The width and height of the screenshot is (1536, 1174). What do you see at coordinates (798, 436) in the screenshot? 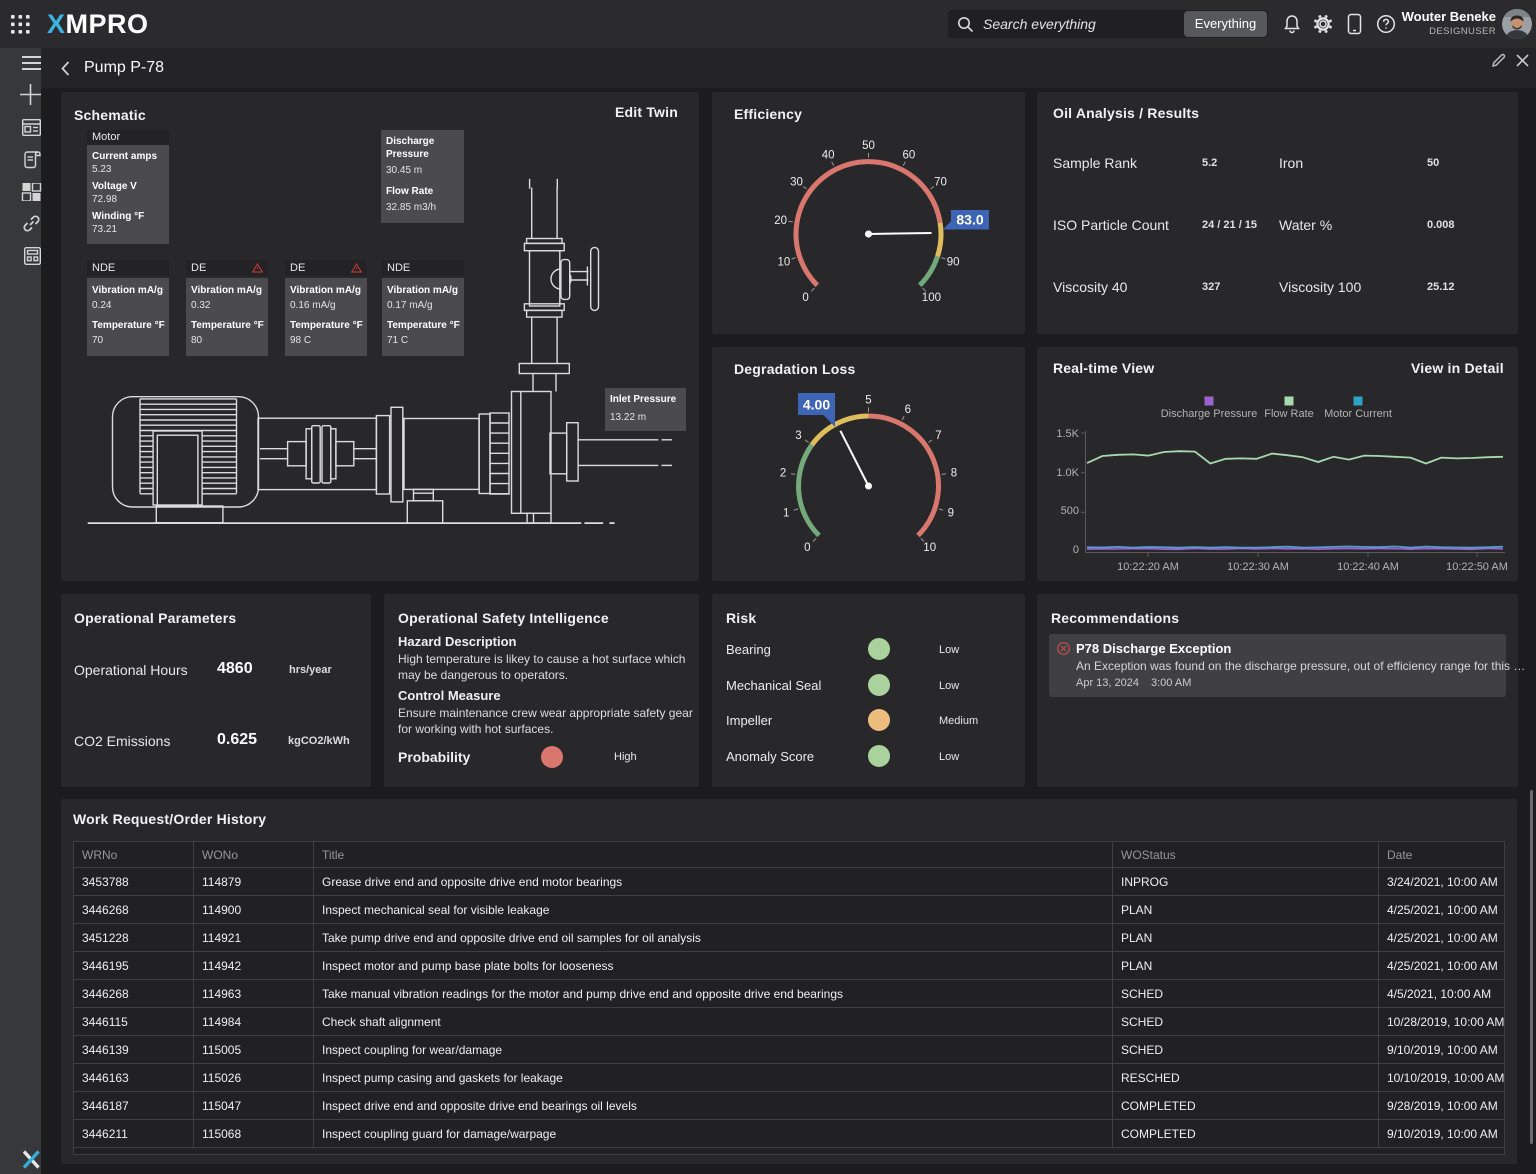
I see `svg-text: 3` at bounding box center [798, 436].